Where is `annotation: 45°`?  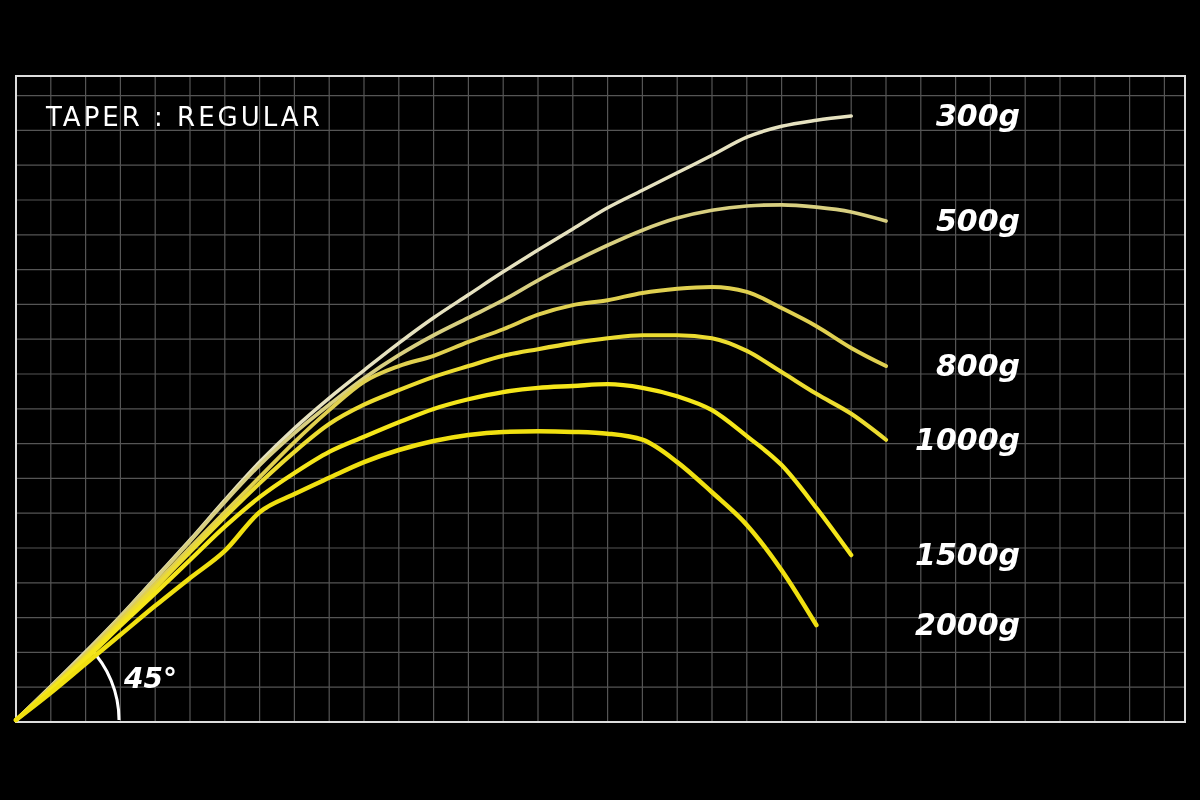 annotation: 45° is located at coordinates (150, 678).